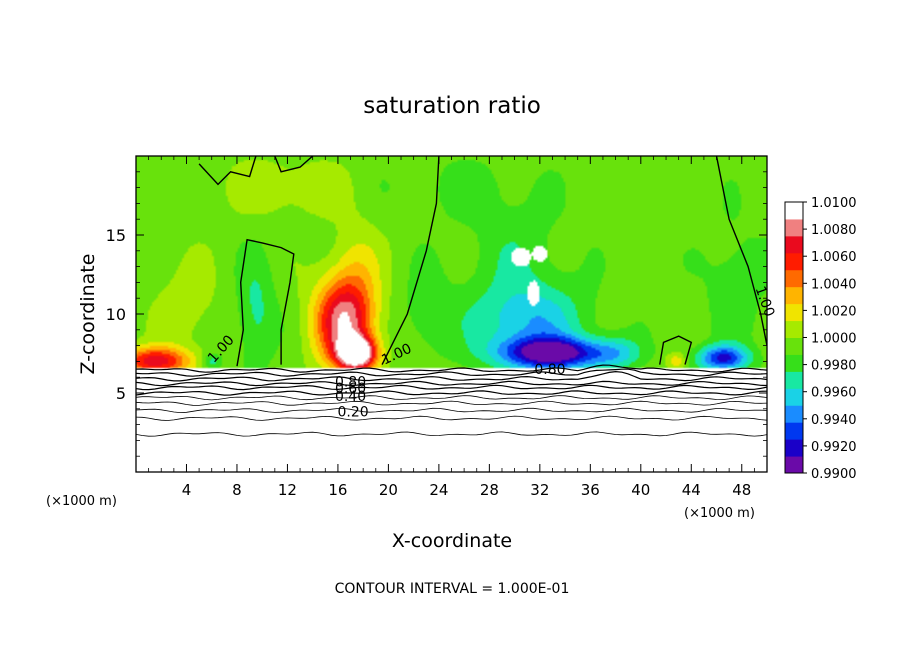 Image resolution: width=904 pixels, height=654 pixels. I want to click on x-tick-label: 44, so click(691, 490).